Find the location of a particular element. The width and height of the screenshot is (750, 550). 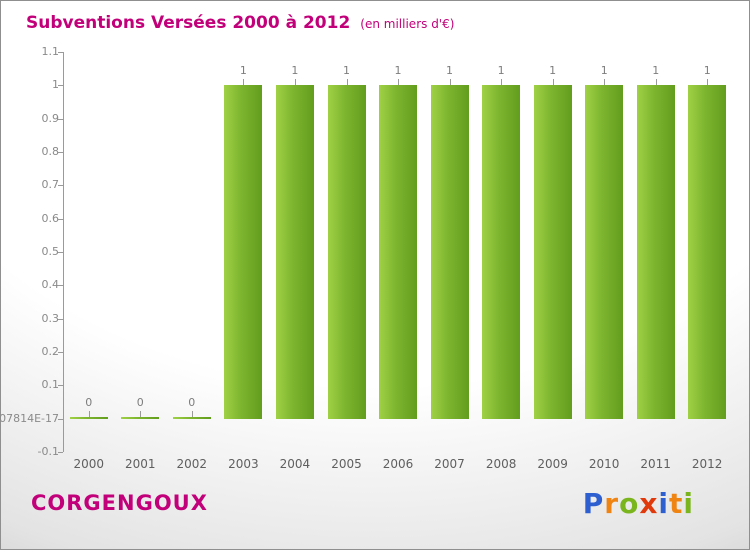

y-tick-label: 1 is located at coordinates (55, 85).